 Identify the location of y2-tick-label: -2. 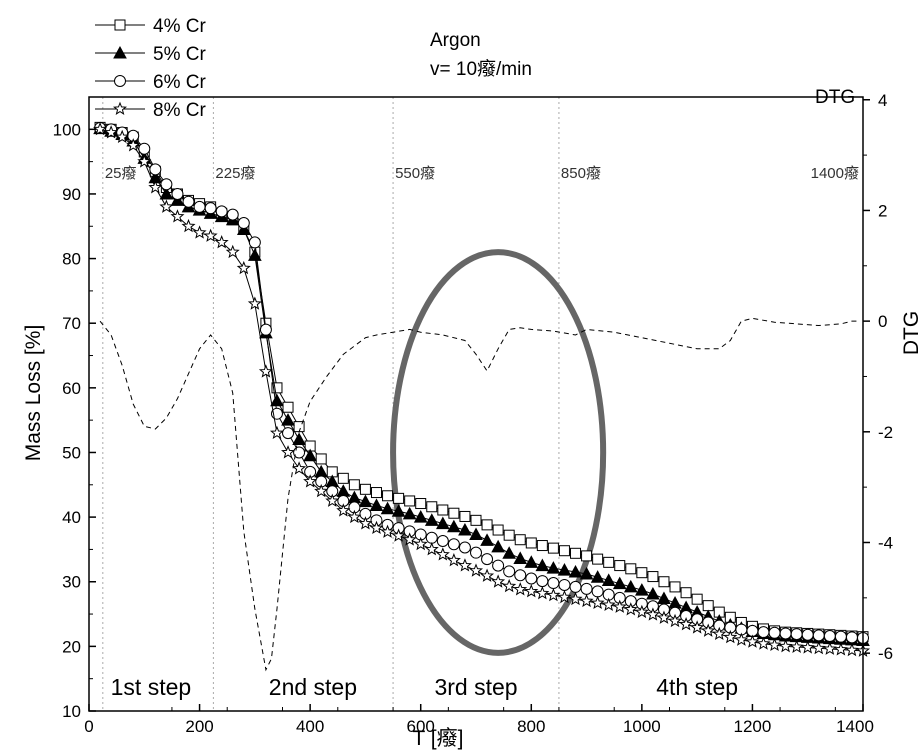
(885, 432).